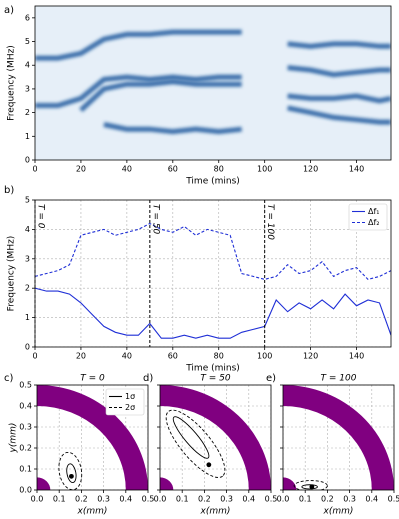 This screenshot has height=519, width=399. I want to click on legend-label: 1σ, so click(130, 396).